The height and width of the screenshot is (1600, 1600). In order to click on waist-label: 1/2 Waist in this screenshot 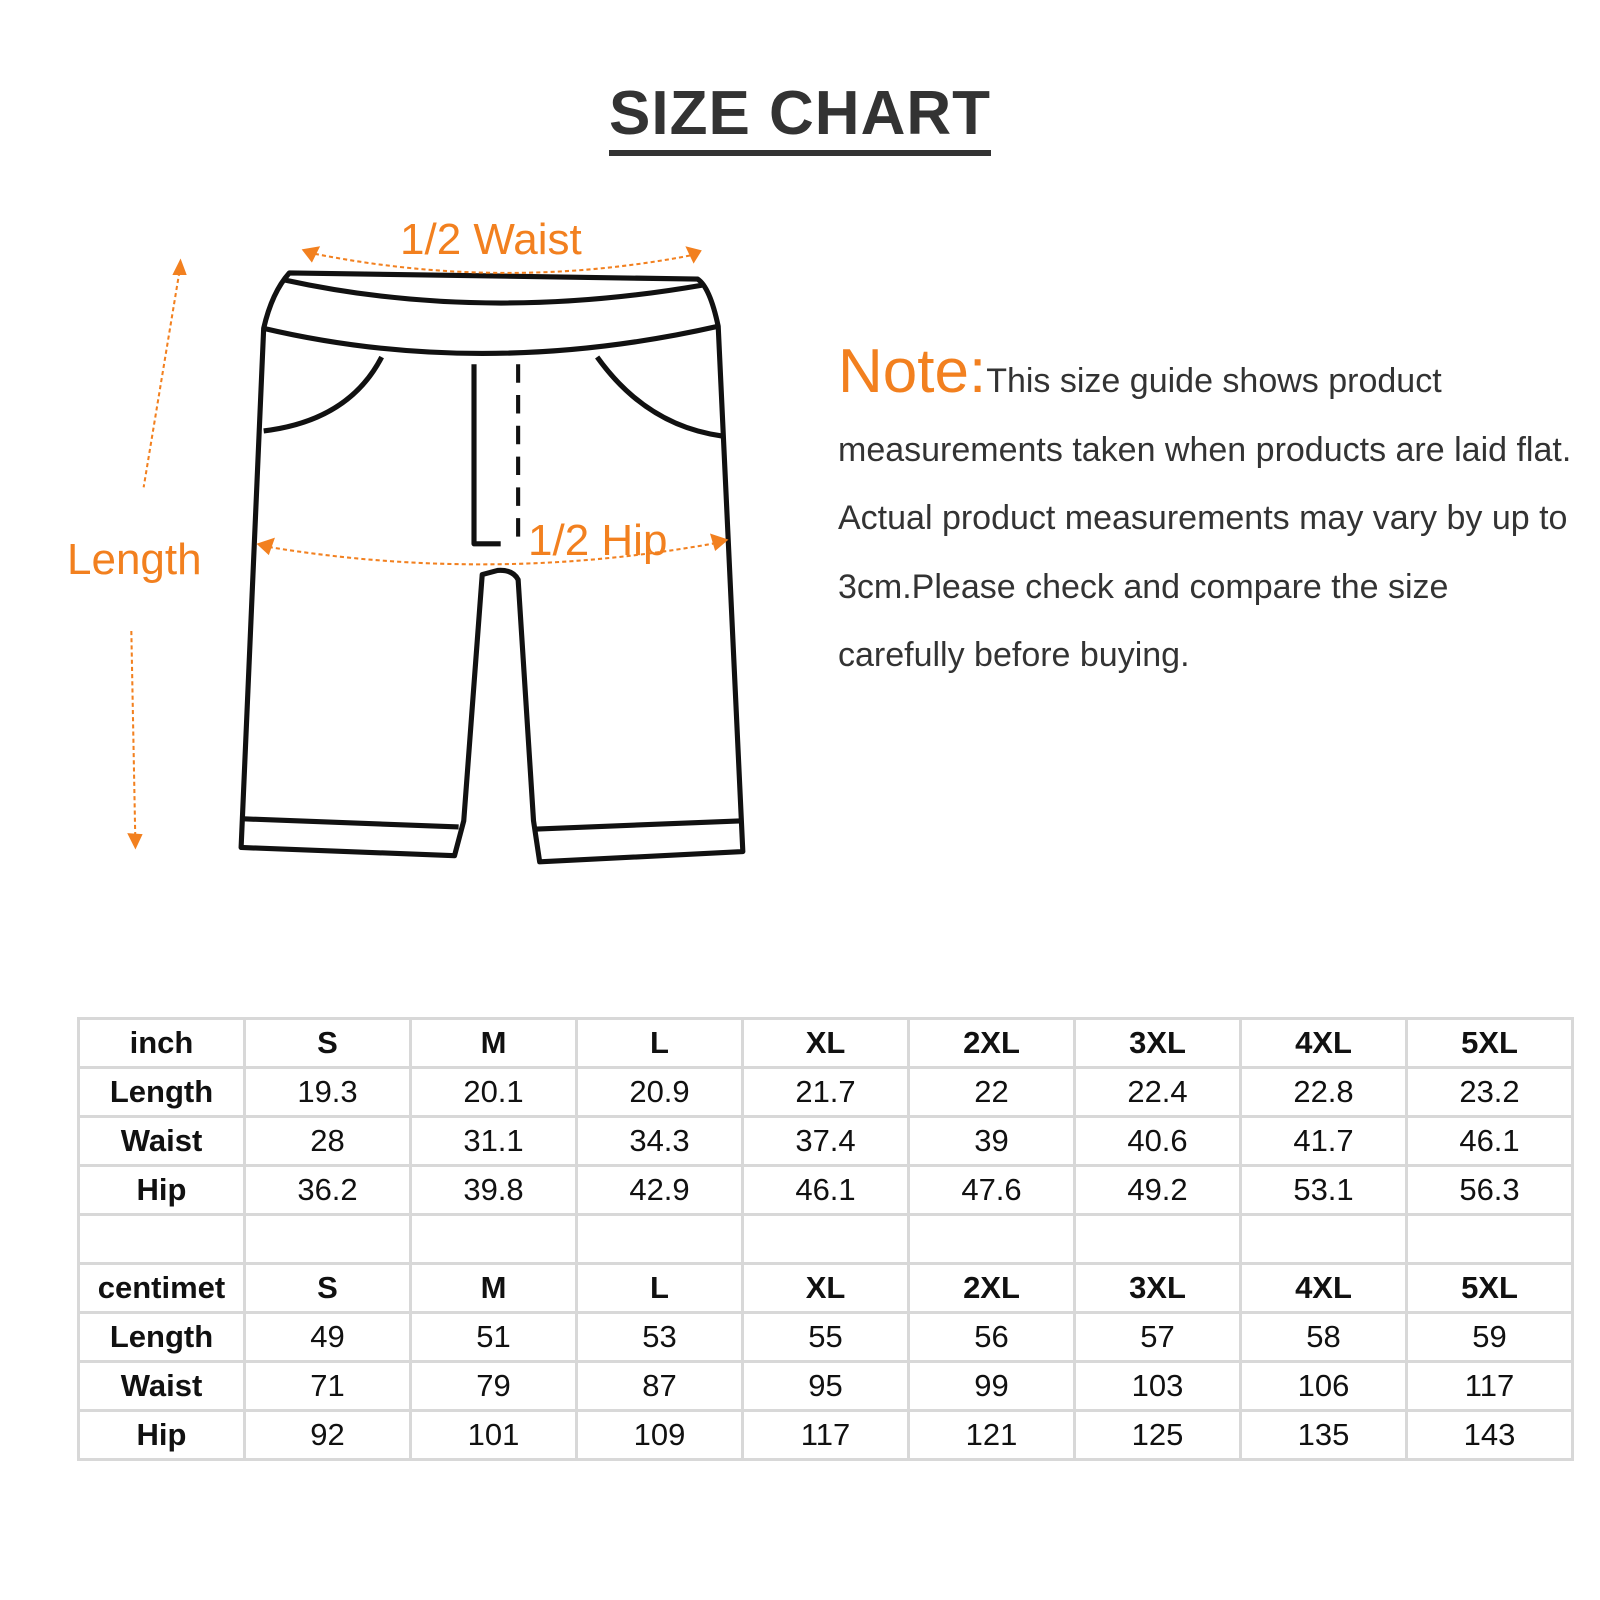, I will do `click(491, 239)`.